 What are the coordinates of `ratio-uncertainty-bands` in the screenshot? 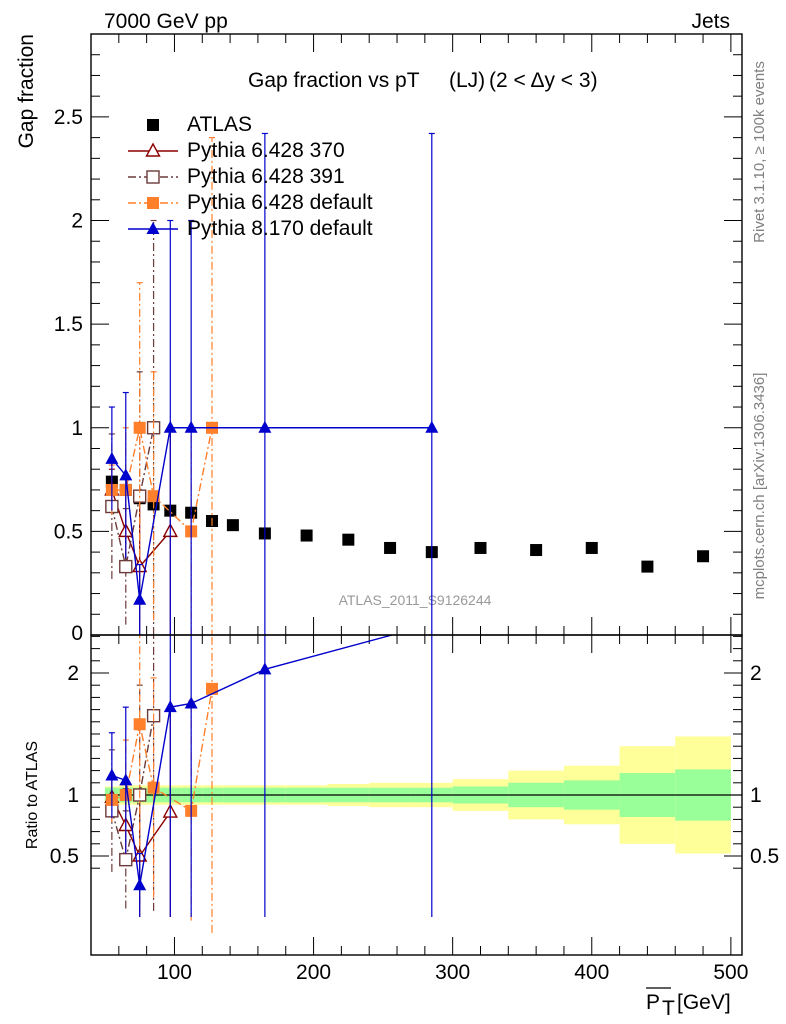 It's located at (416, 795).